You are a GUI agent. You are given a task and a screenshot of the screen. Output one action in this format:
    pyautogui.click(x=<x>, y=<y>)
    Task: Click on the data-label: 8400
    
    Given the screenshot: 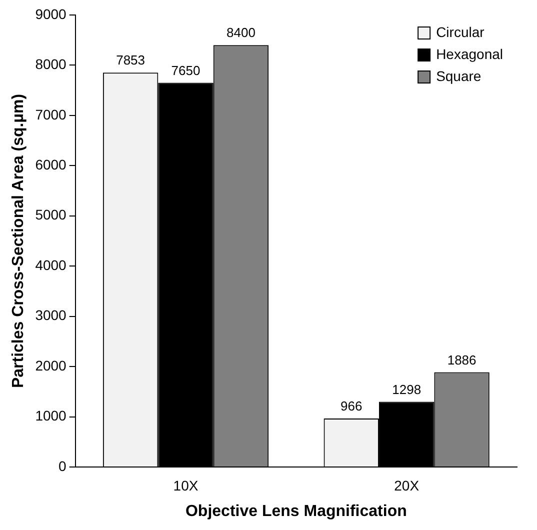 What is the action you would take?
    pyautogui.click(x=241, y=32)
    